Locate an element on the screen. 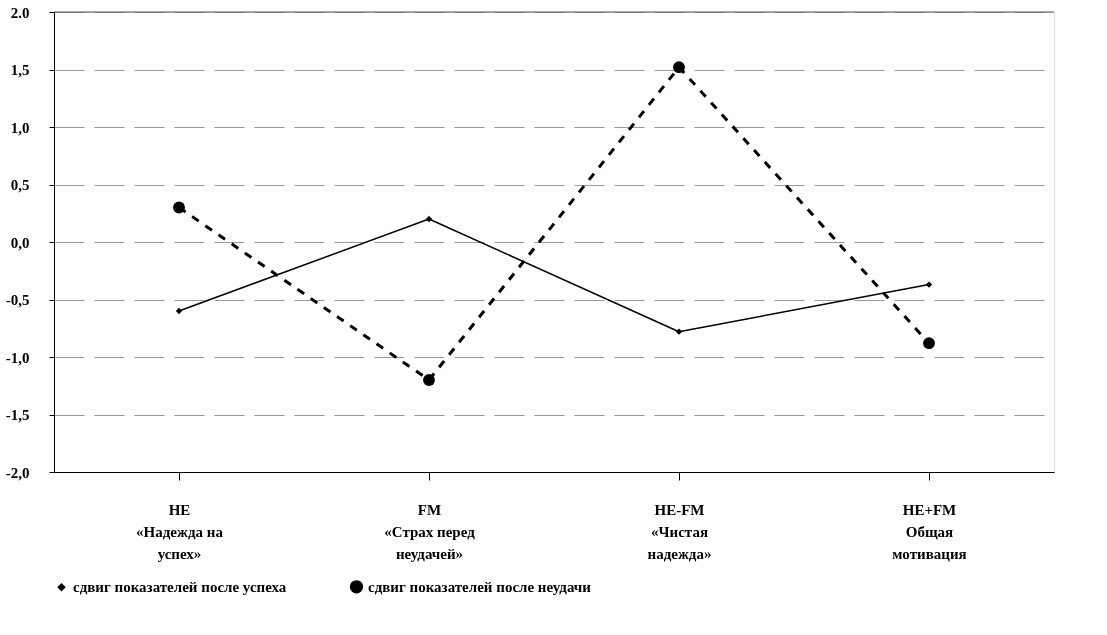 The height and width of the screenshot is (635, 1107). legend-label: сдвиг показателей после неудачи is located at coordinates (480, 586).